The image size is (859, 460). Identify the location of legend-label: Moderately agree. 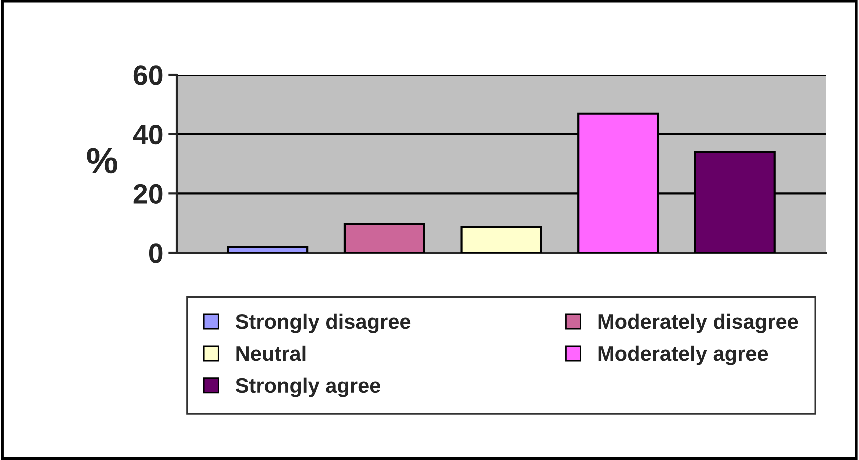
(683, 356).